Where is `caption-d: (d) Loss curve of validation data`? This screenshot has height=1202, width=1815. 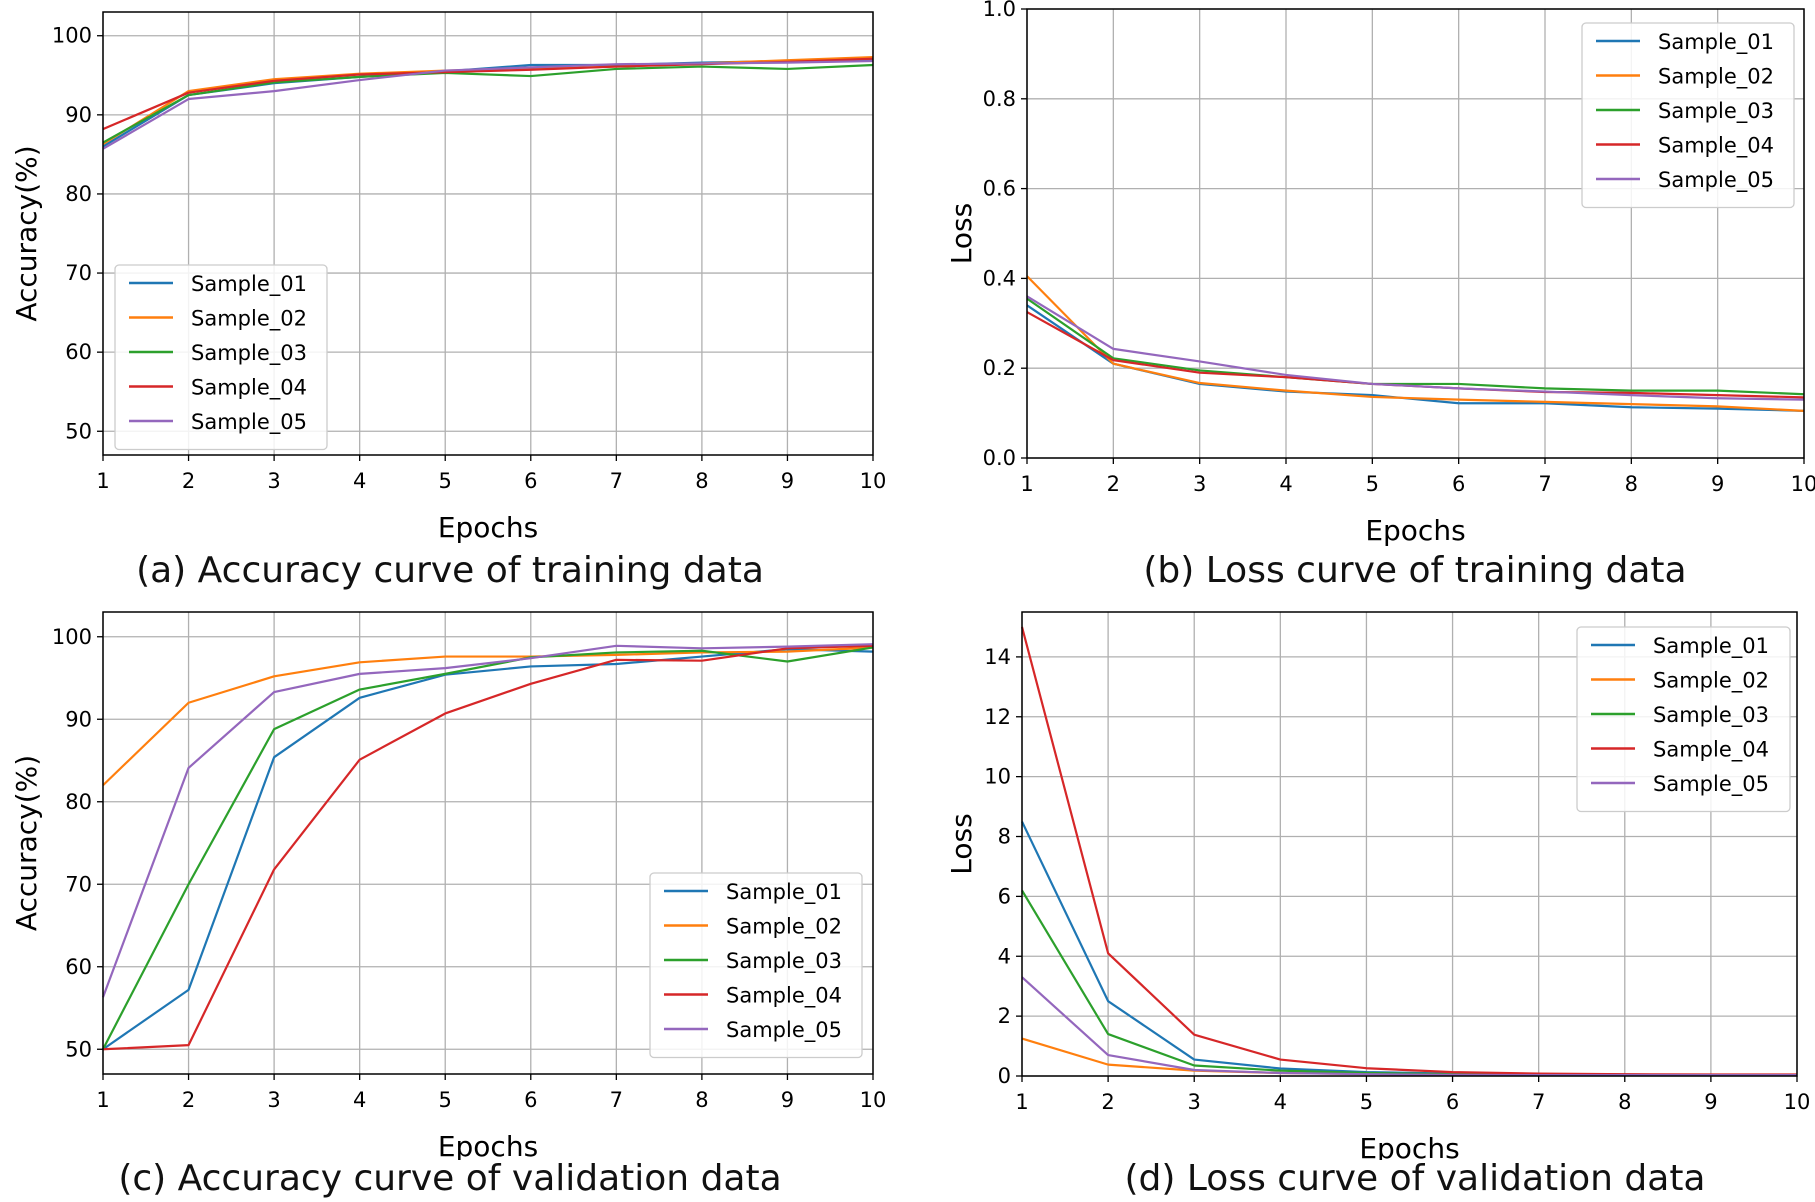
caption-d: (d) Loss curve of validation data is located at coordinates (1415, 1178).